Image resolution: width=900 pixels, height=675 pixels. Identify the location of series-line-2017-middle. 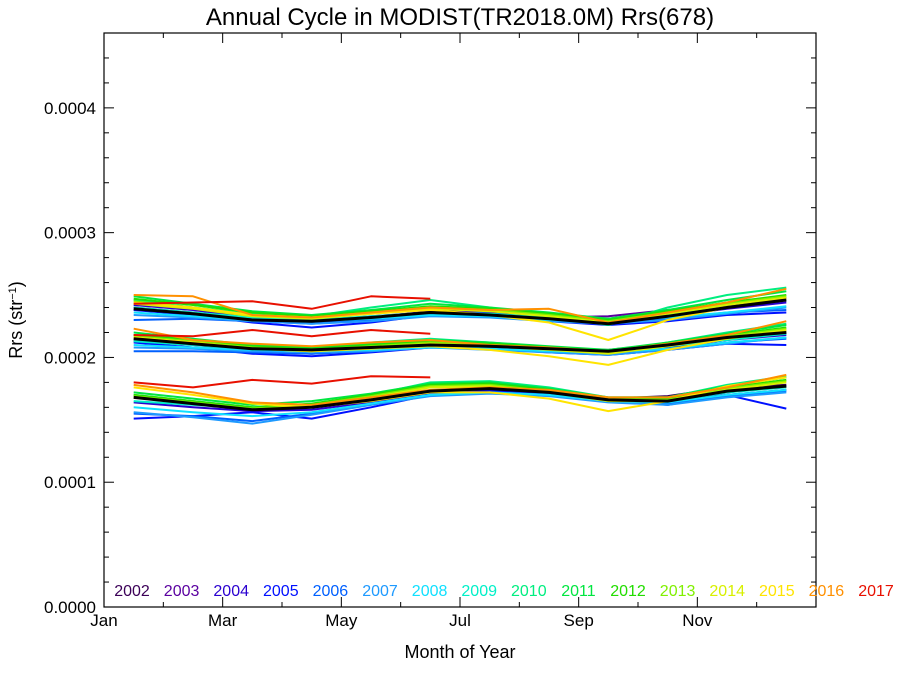
(282, 333).